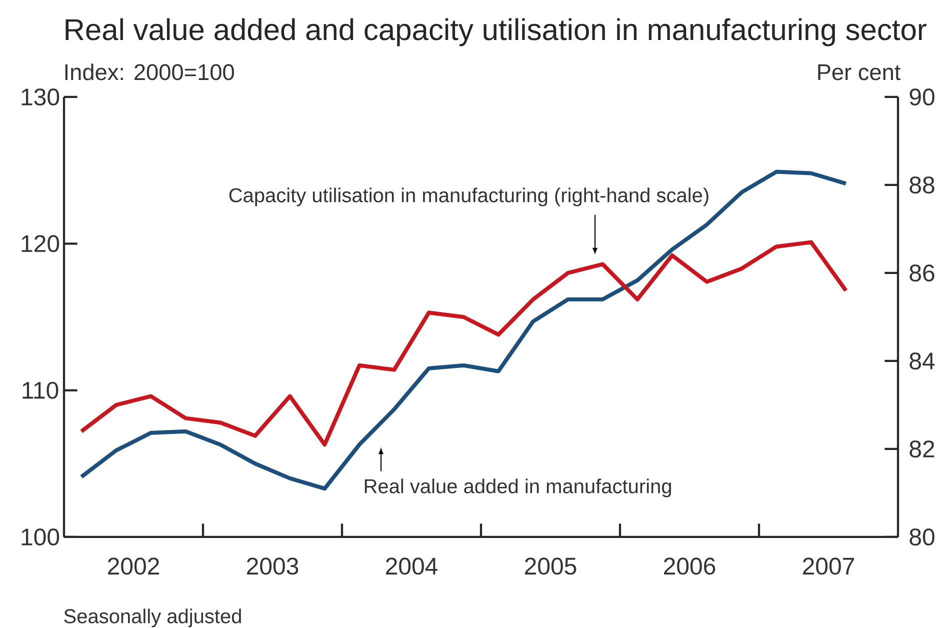 The width and height of the screenshot is (936, 628). I want to click on x-tick-label: 2006, so click(690, 566).